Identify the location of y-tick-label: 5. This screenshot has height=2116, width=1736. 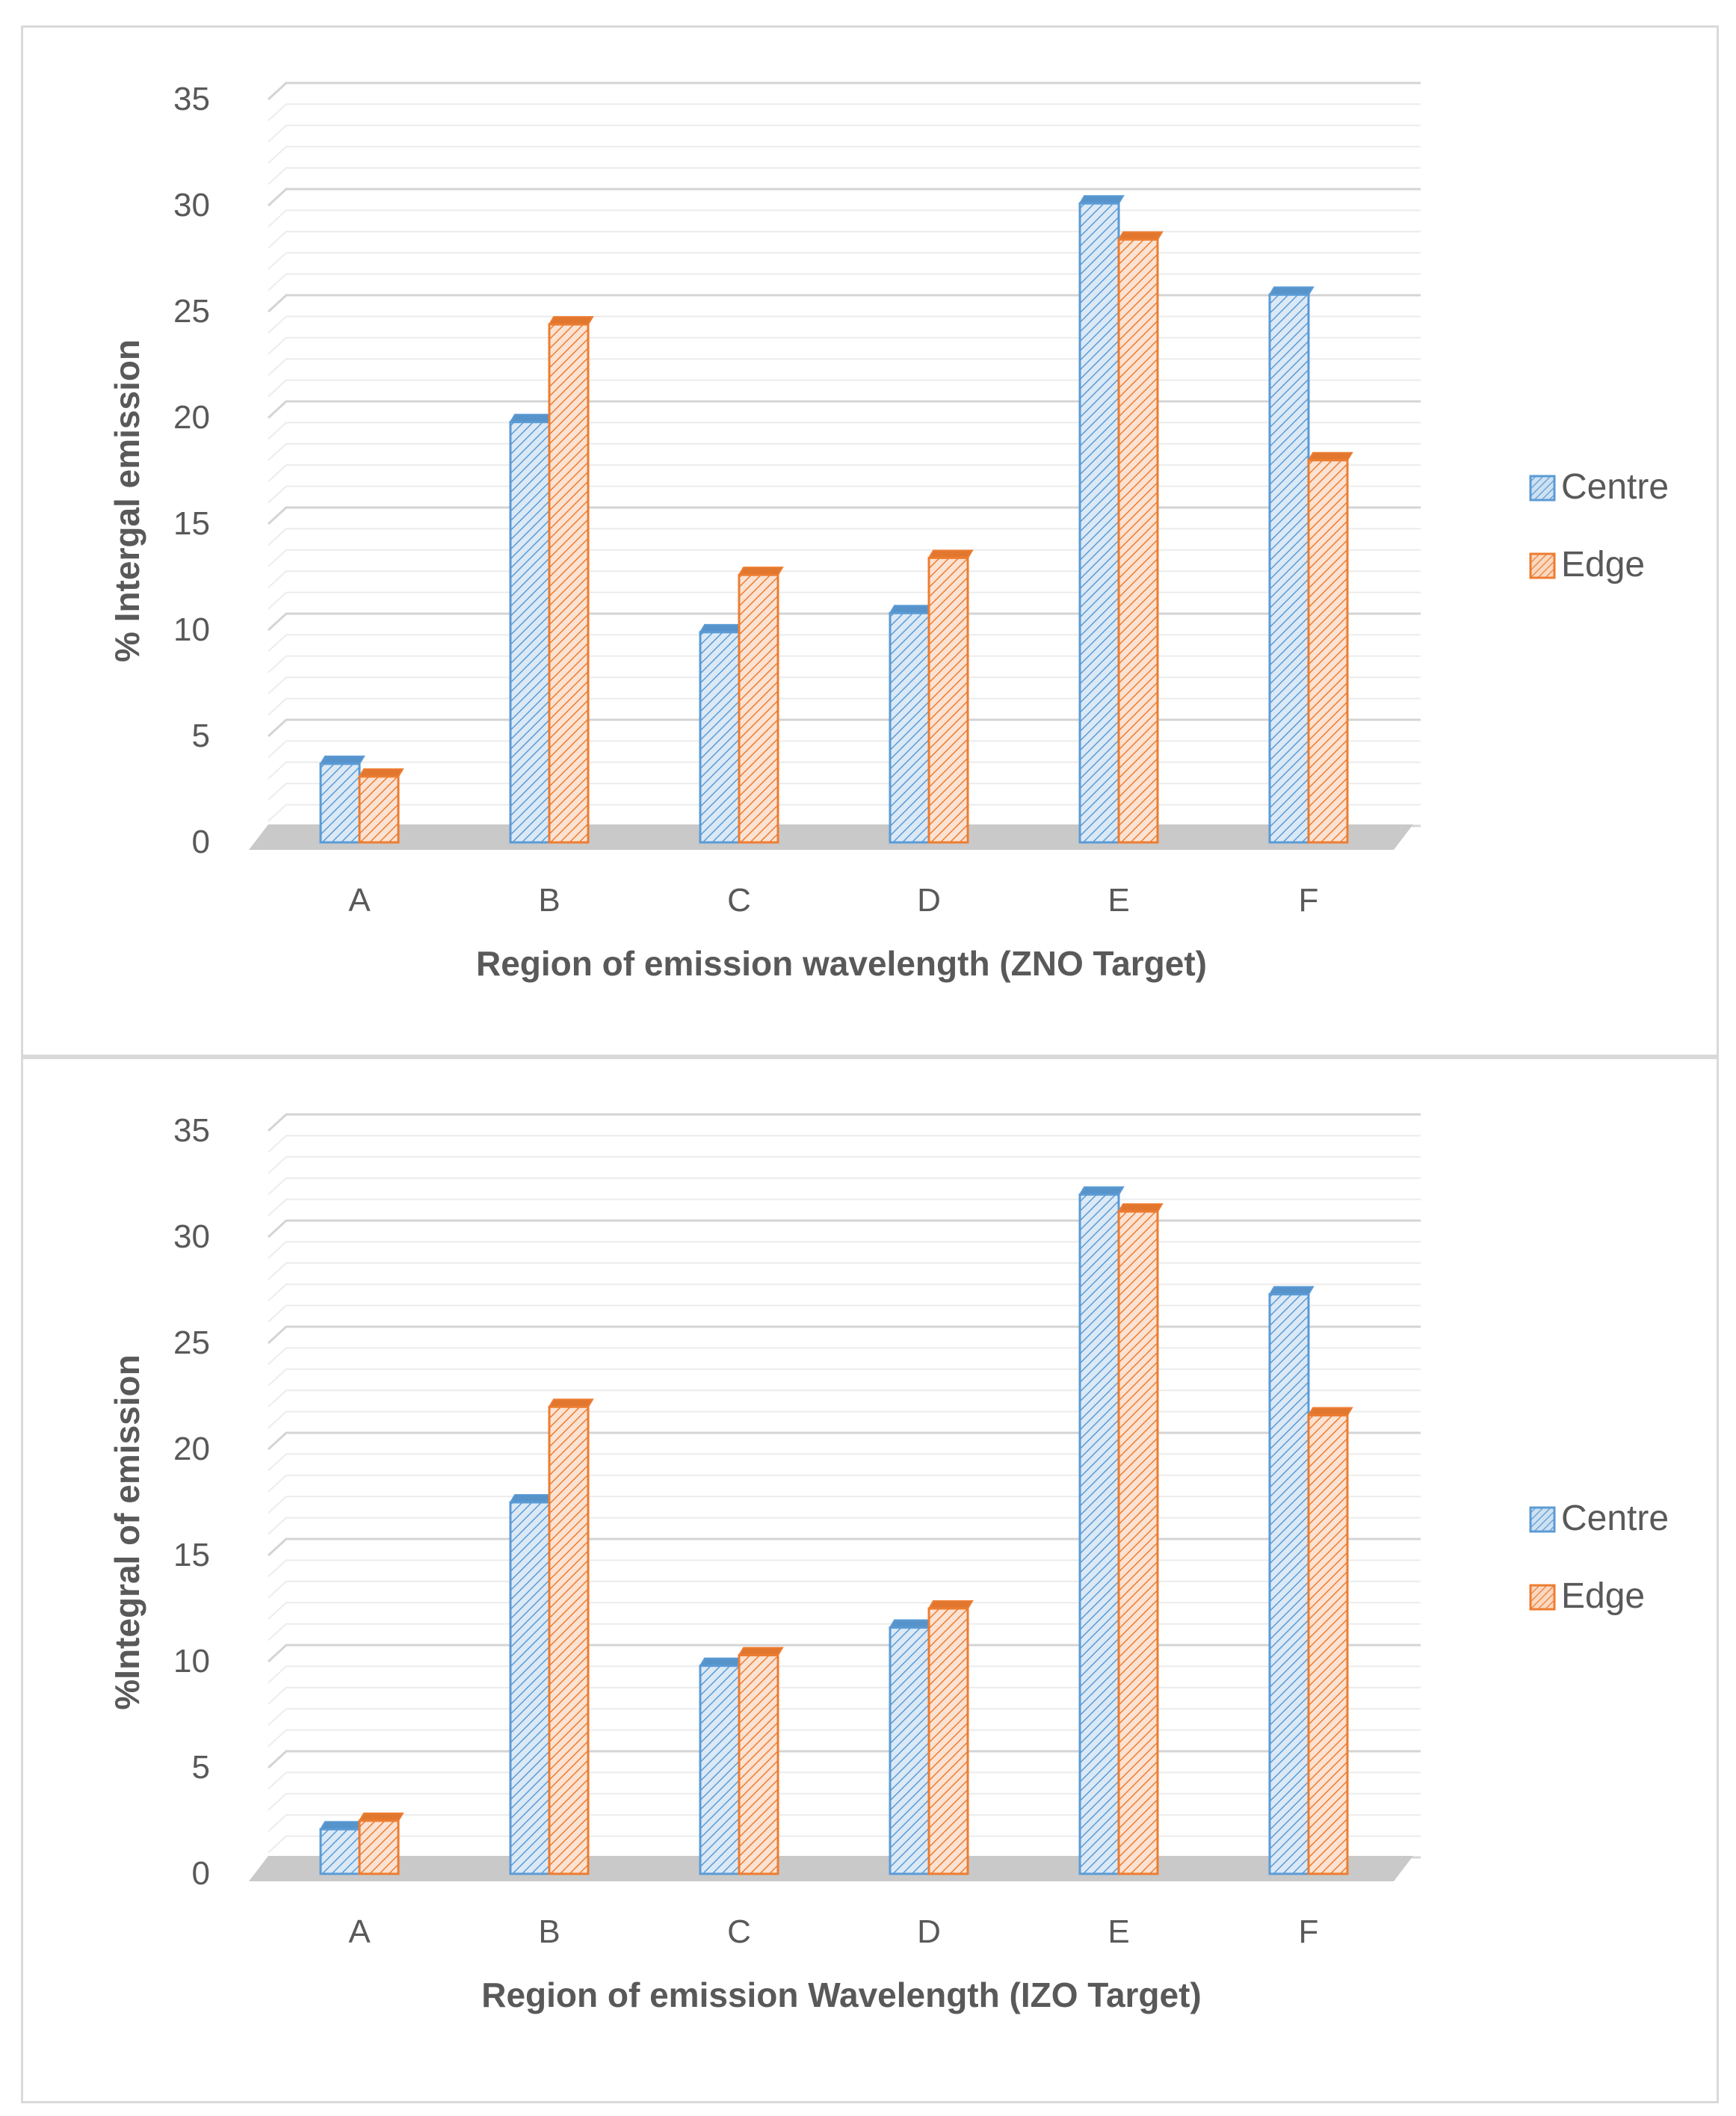
(201, 1767).